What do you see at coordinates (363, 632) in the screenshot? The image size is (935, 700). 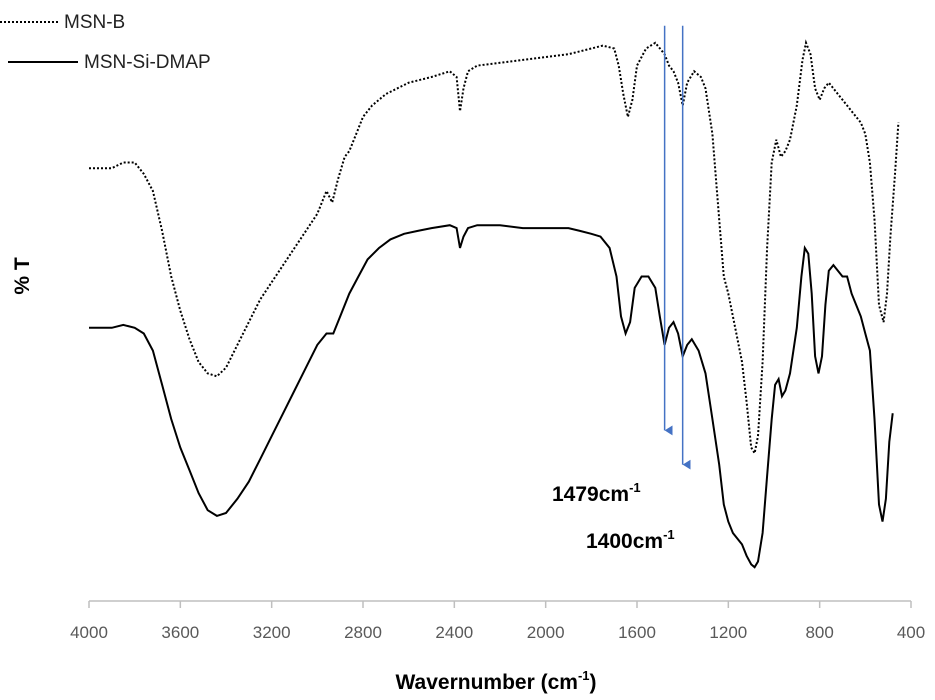 I see `x-tick-label-2800: 2800` at bounding box center [363, 632].